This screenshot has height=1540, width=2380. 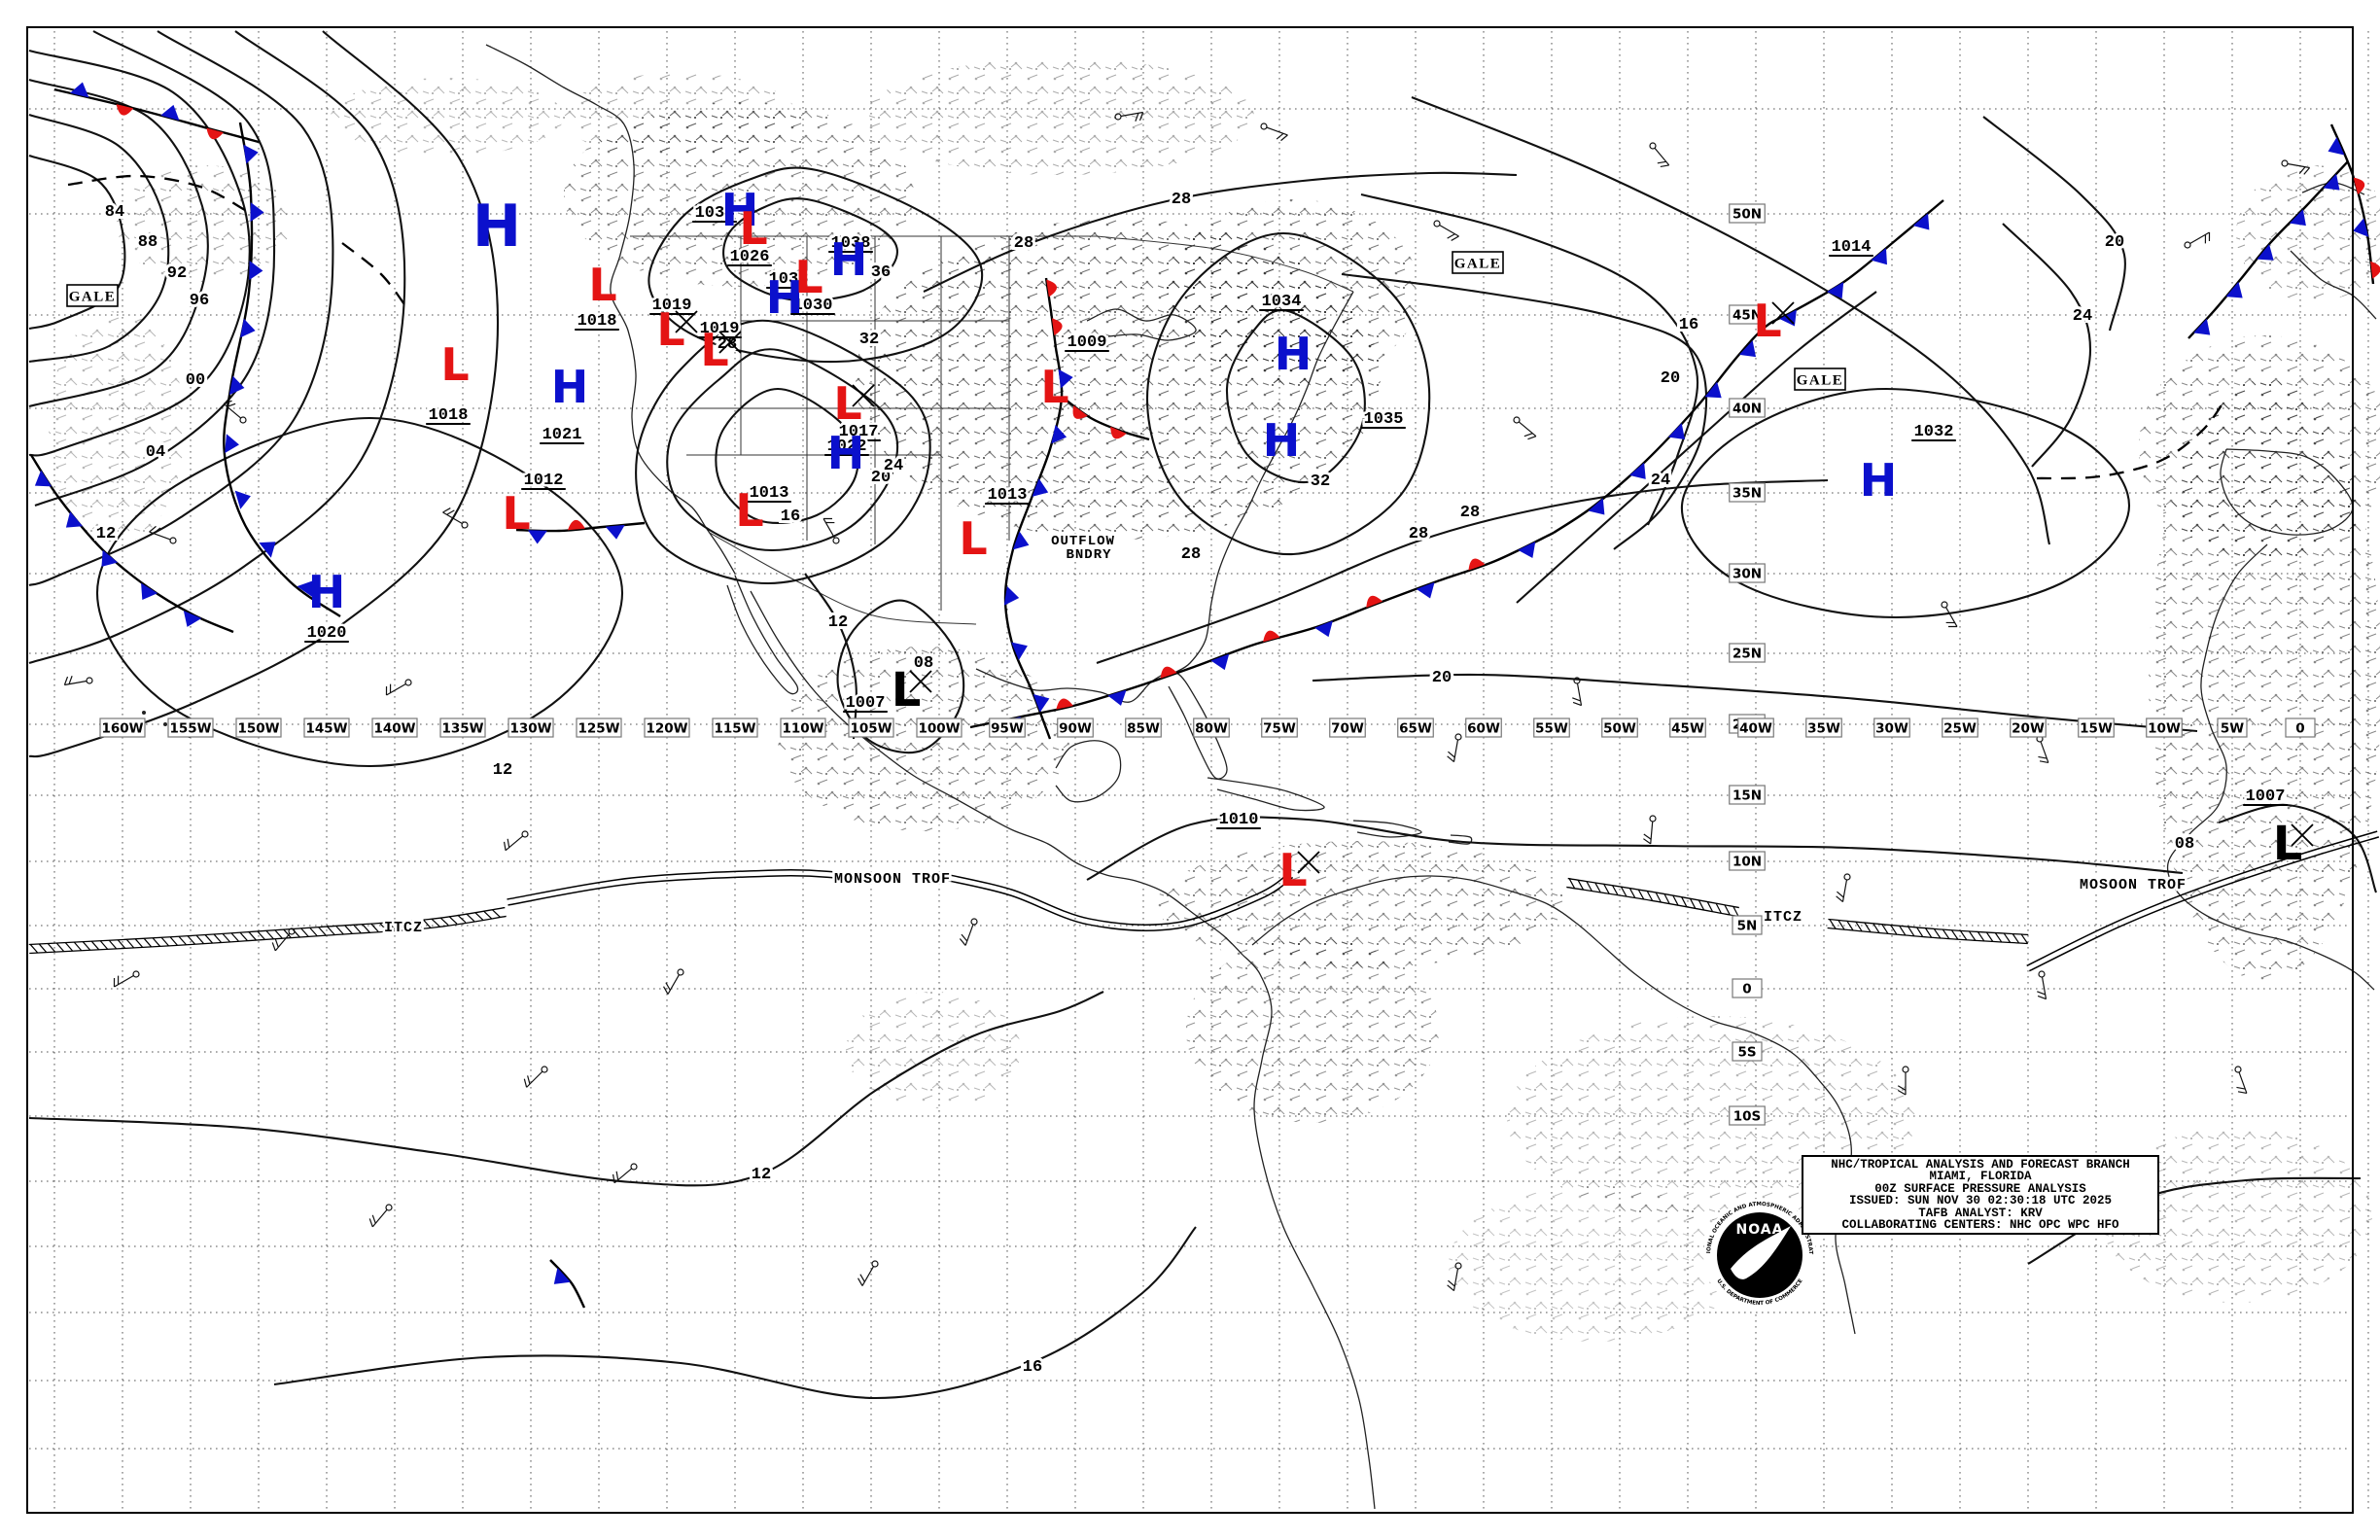 I want to click on isobar-label: 20, so click(x=881, y=478).